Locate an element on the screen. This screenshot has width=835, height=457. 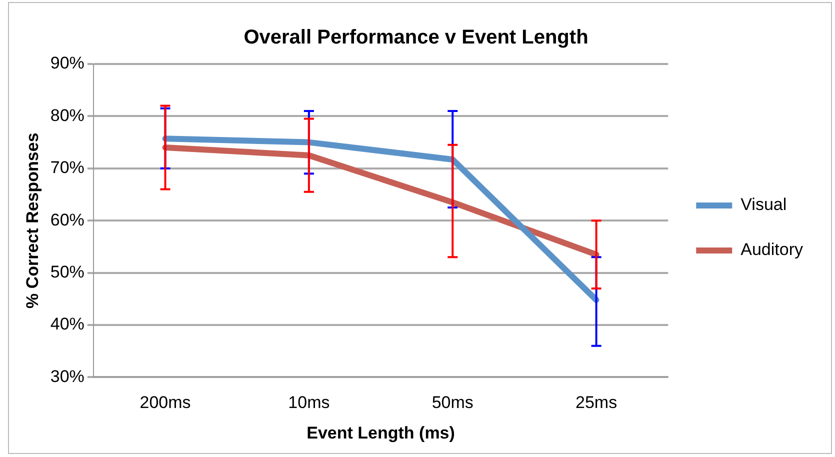
legend-label: Auditory is located at coordinates (772, 250).